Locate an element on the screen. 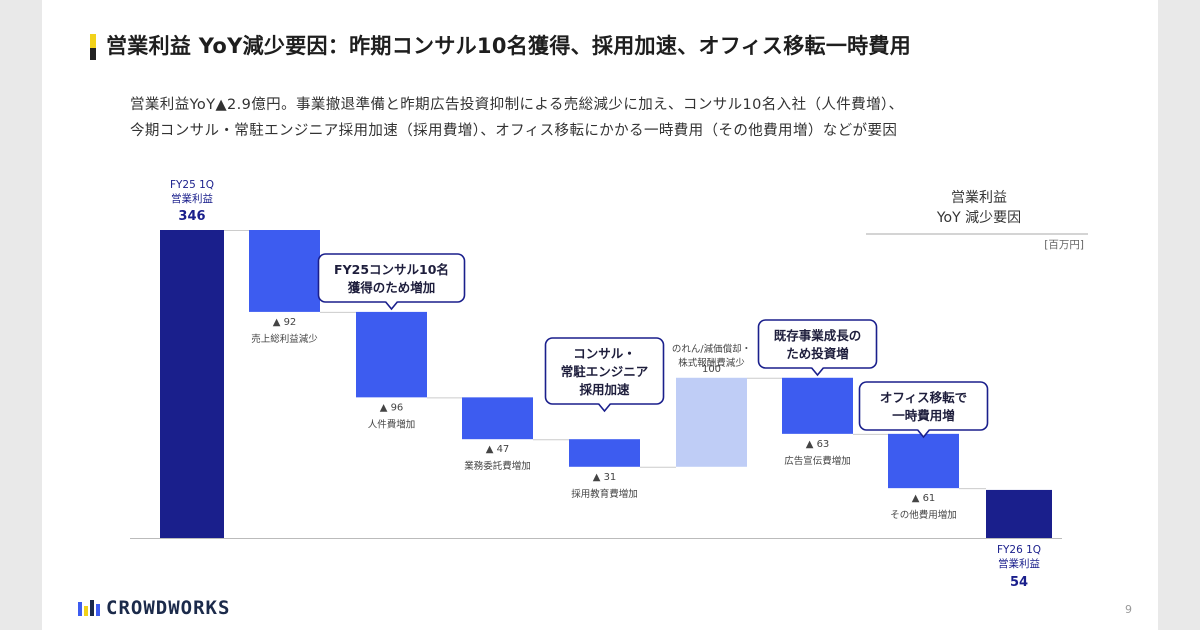  title-accent-bar is located at coordinates (93, 41).